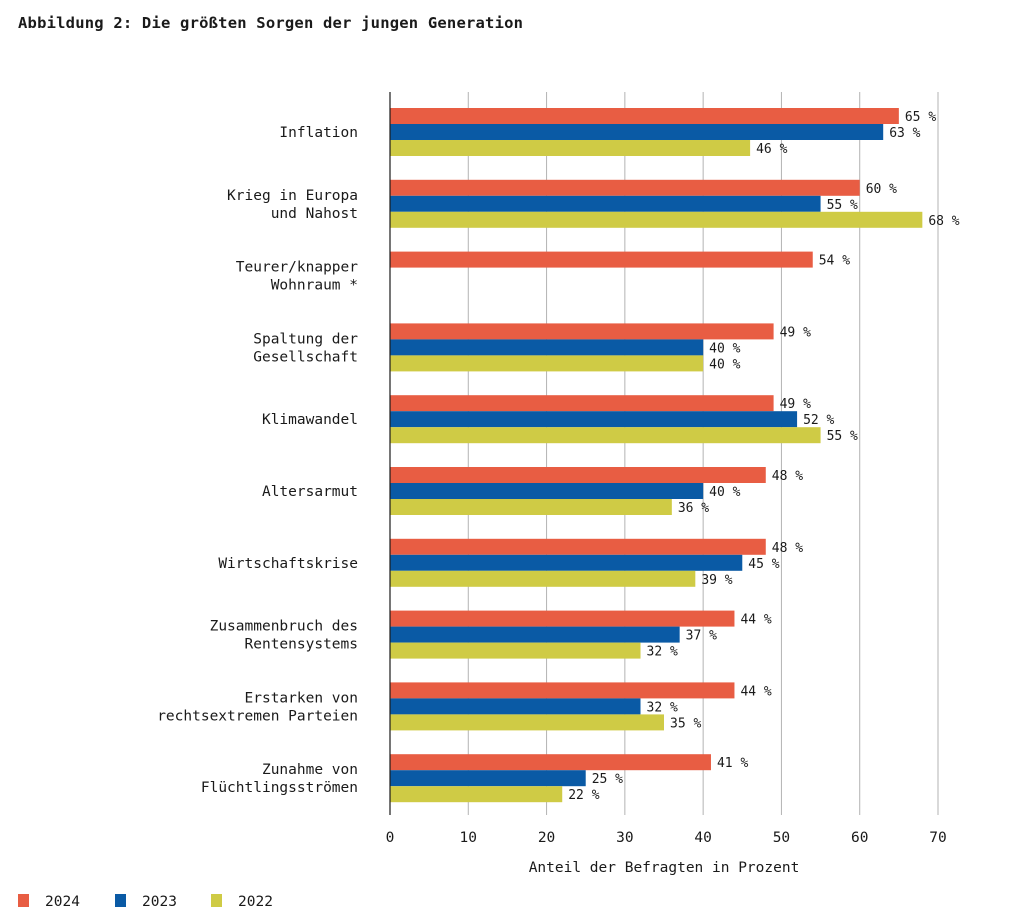  I want to click on category-label: Krieg in Europa, so click(292, 196).